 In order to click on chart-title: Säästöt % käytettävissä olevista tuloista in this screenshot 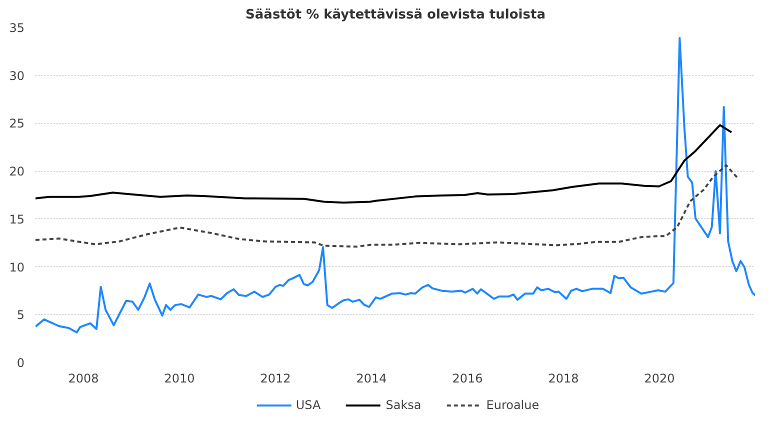, I will do `click(396, 15)`.